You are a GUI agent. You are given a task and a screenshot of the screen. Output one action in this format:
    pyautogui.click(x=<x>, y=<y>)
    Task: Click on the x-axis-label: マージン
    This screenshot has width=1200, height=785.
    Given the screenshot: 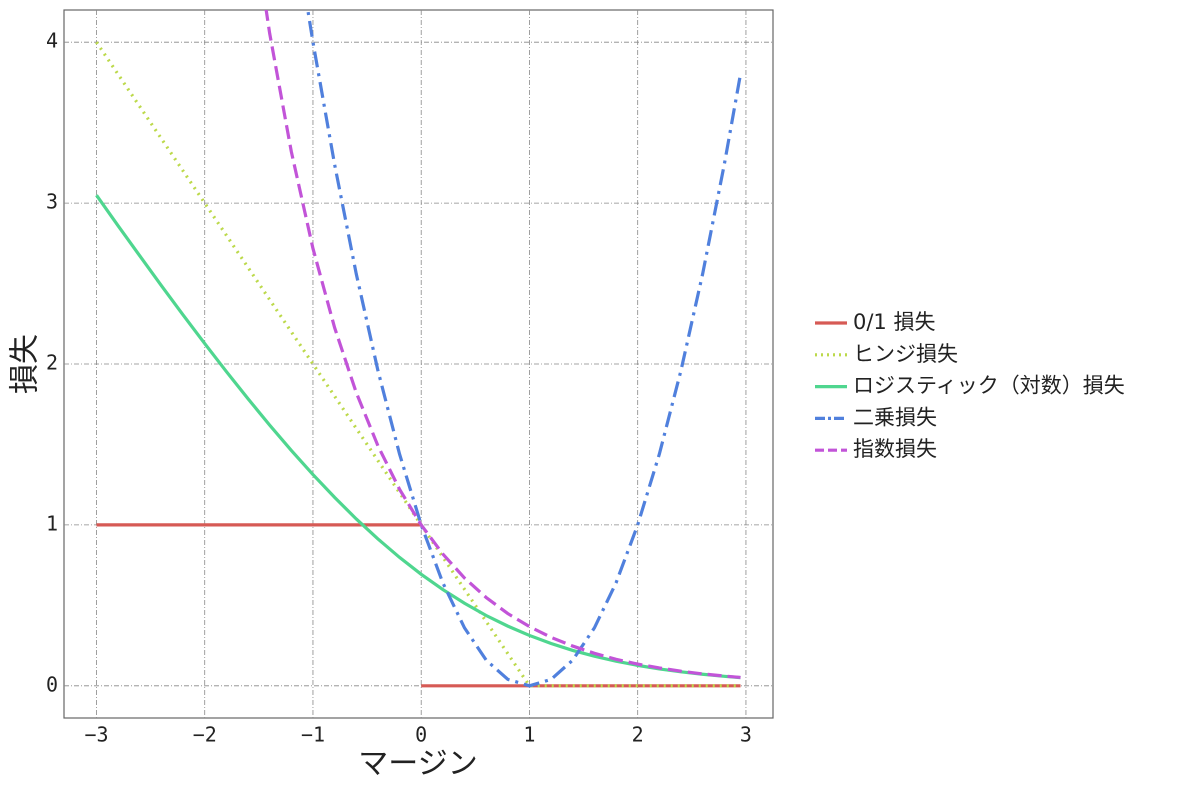 What is the action you would take?
    pyautogui.click(x=417, y=764)
    